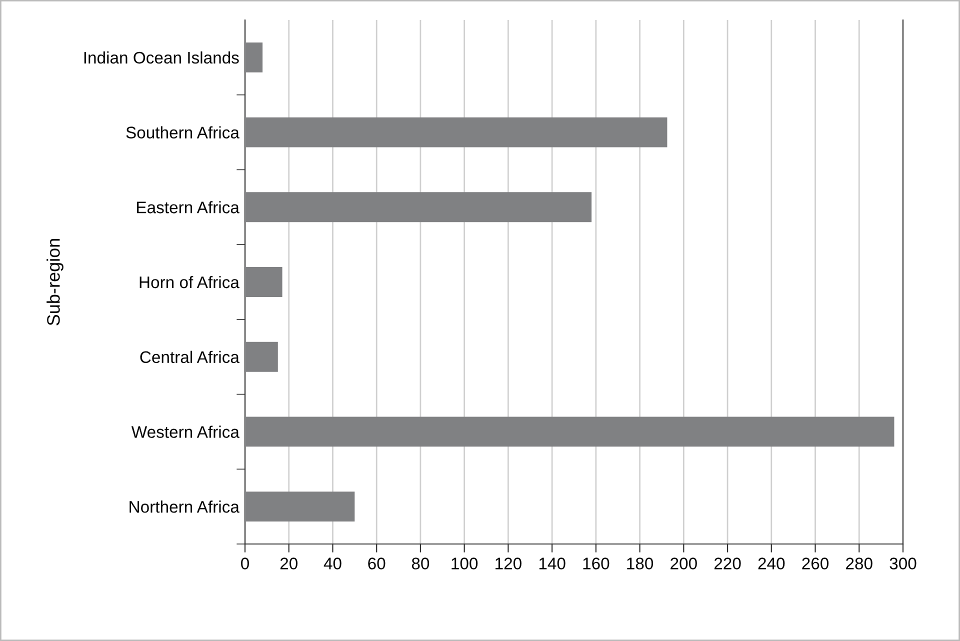 Image resolution: width=960 pixels, height=641 pixels. I want to click on x-tick-label: 200, so click(683, 564).